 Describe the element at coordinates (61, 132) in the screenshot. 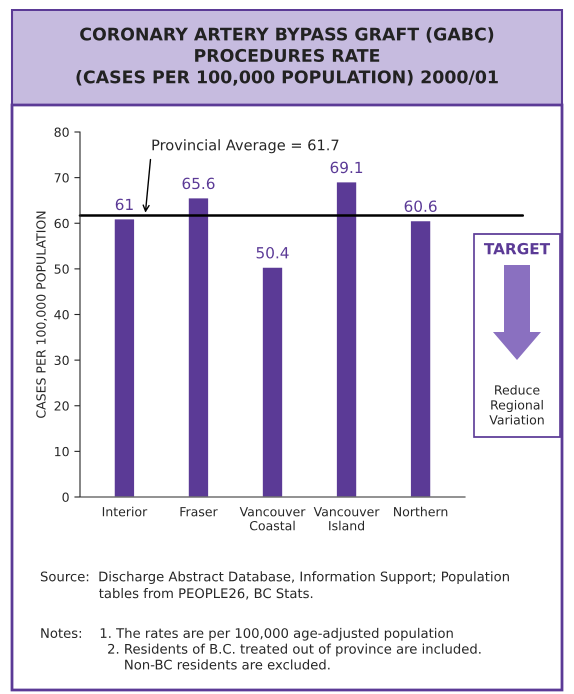

I see `y-tick-label: 80` at that location.